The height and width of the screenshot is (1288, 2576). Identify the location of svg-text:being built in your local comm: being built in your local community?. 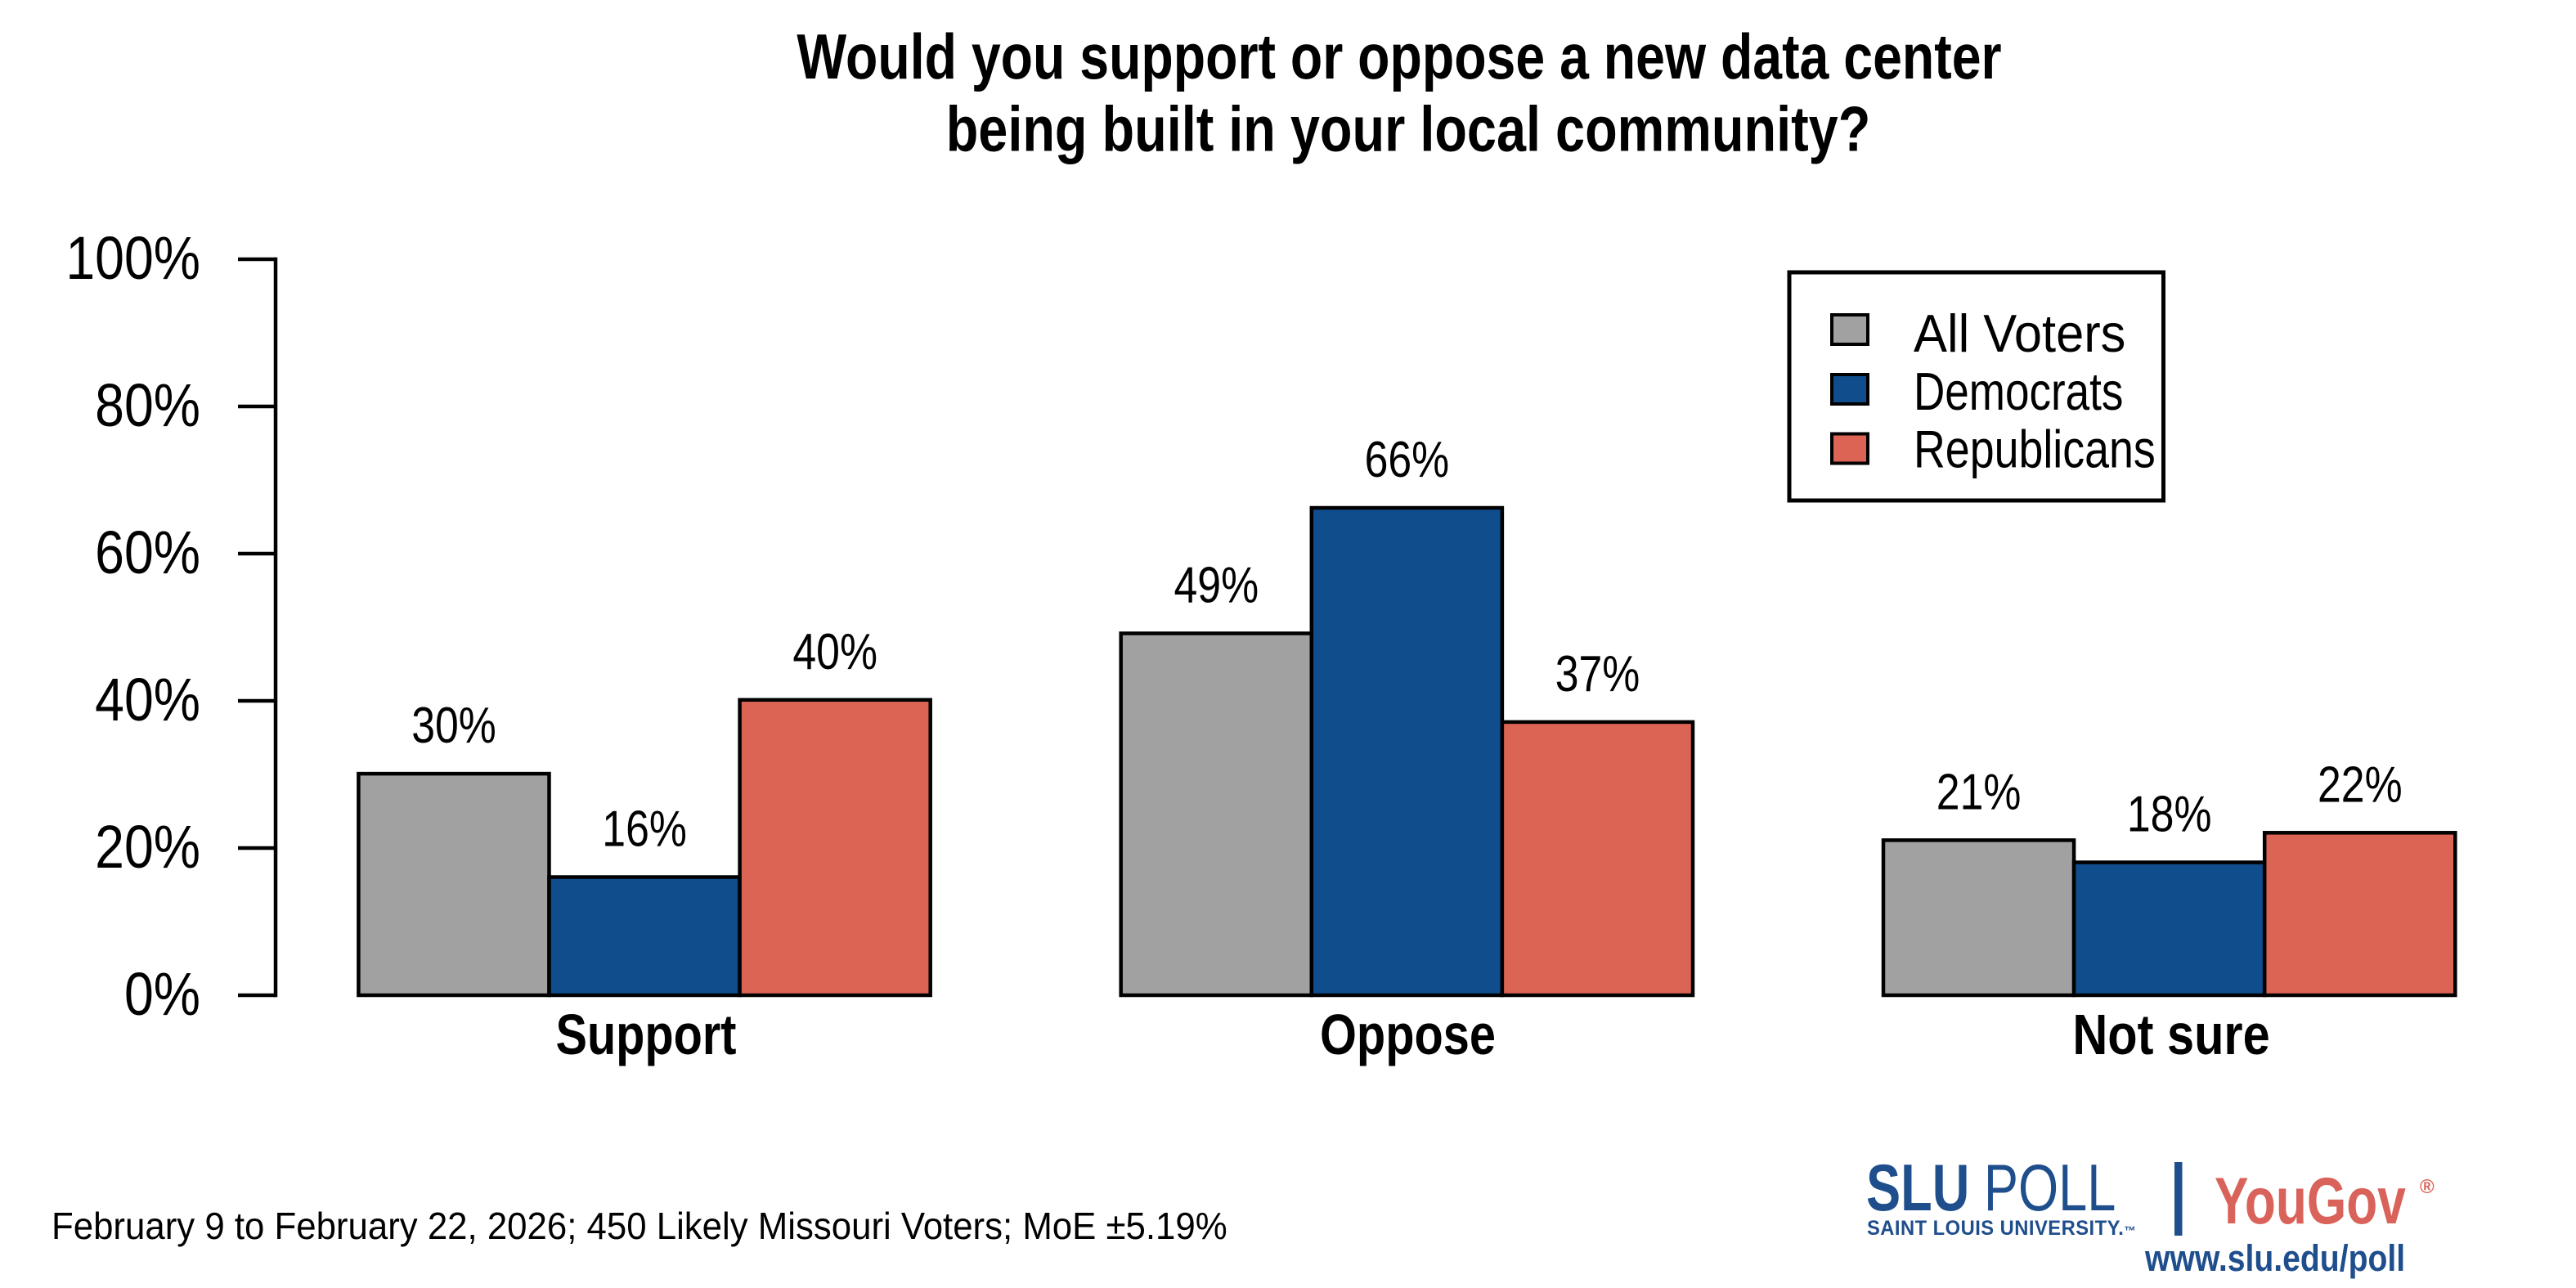
(1408, 129).